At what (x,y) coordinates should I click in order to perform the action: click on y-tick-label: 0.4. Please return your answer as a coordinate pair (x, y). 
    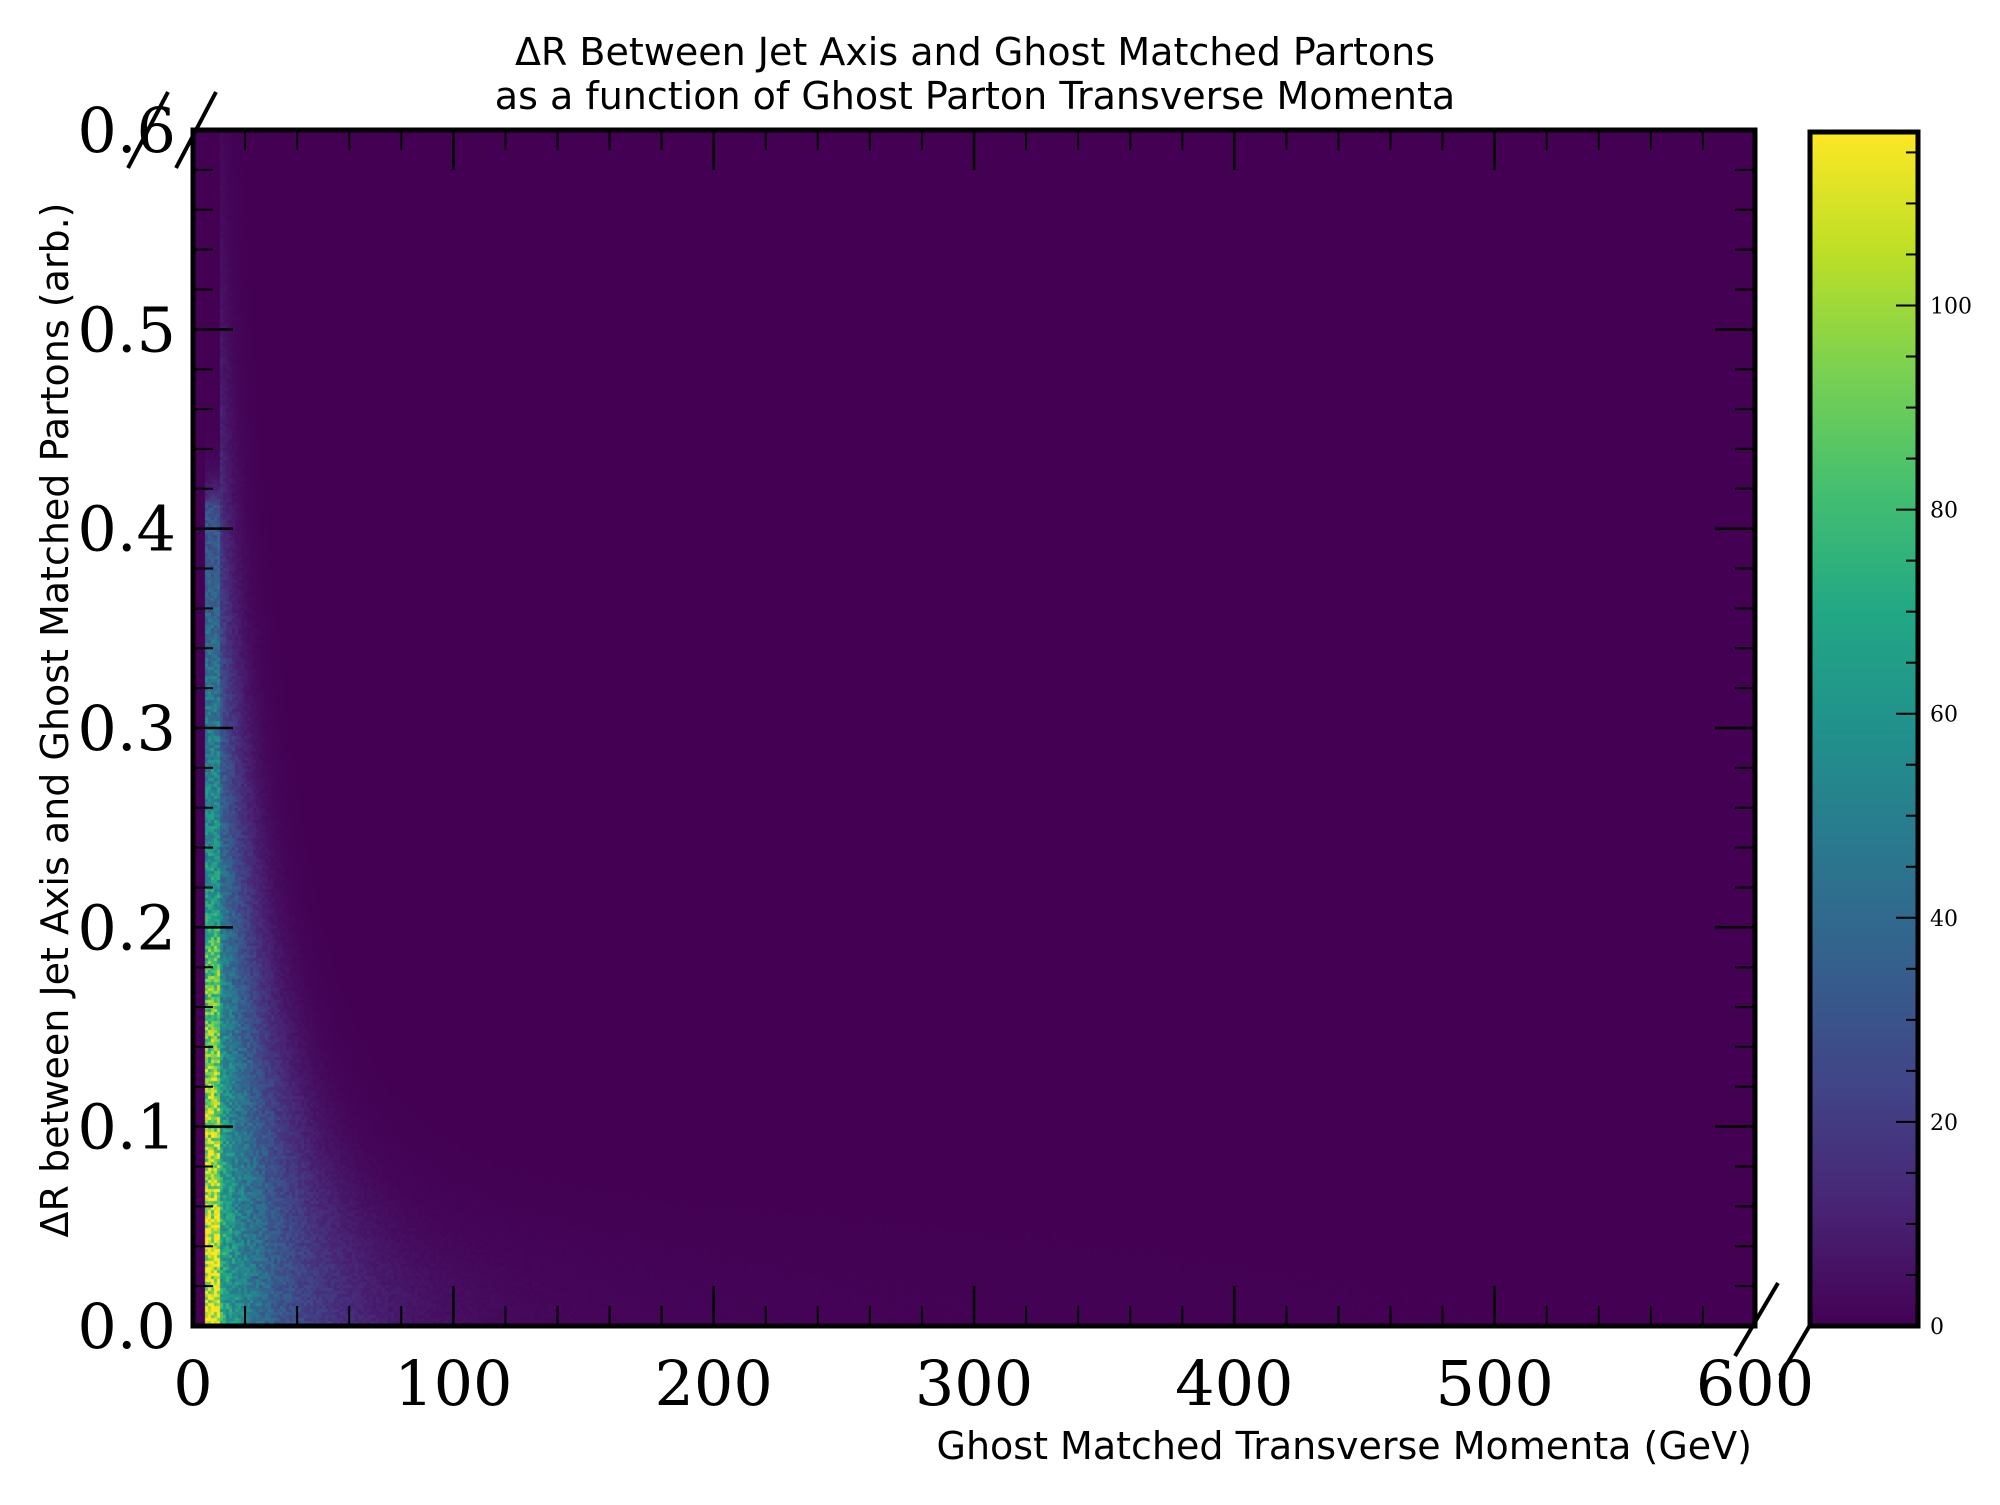
    Looking at the image, I should click on (126, 529).